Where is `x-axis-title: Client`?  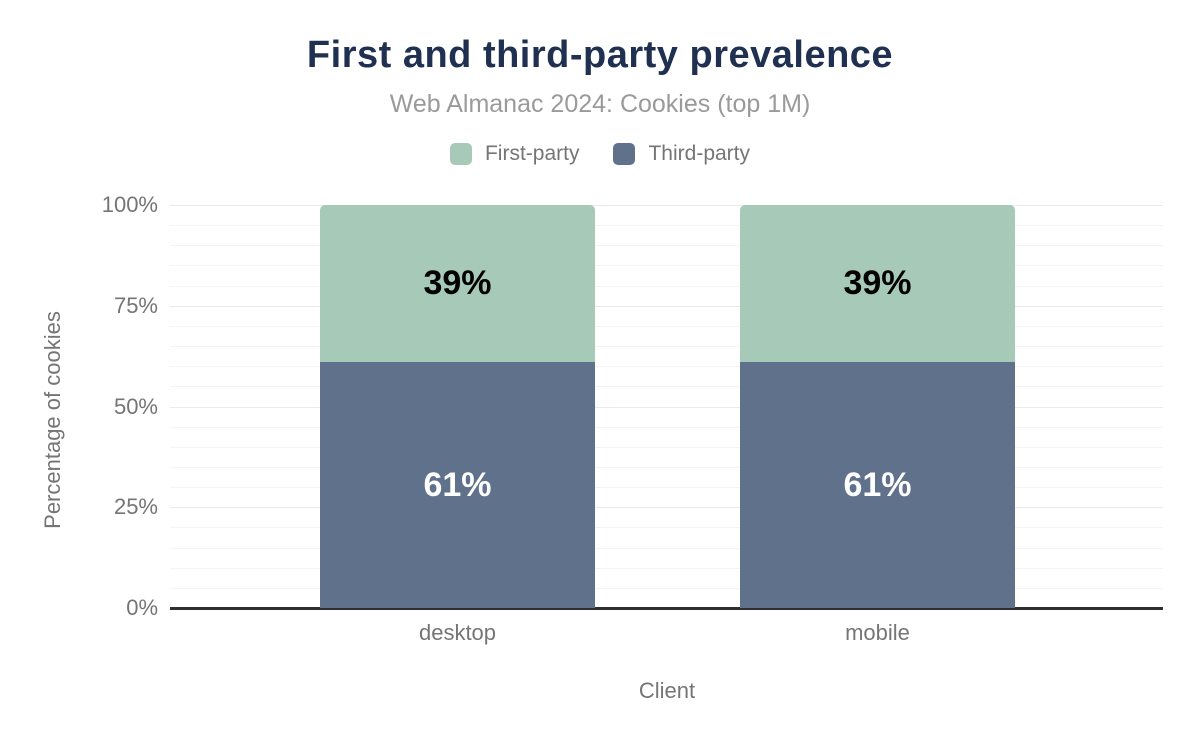
x-axis-title: Client is located at coordinates (667, 690).